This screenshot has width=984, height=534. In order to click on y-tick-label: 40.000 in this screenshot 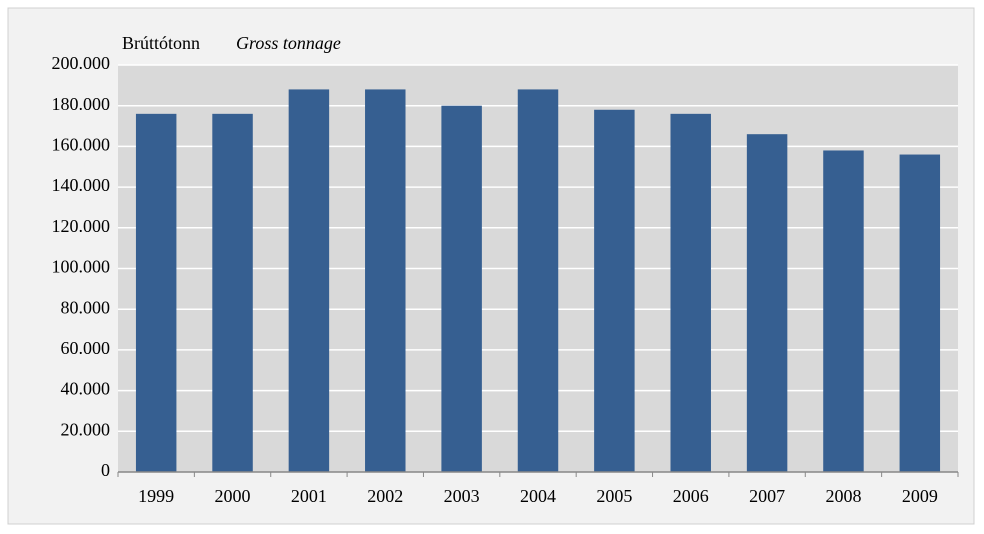, I will do `click(86, 389)`.